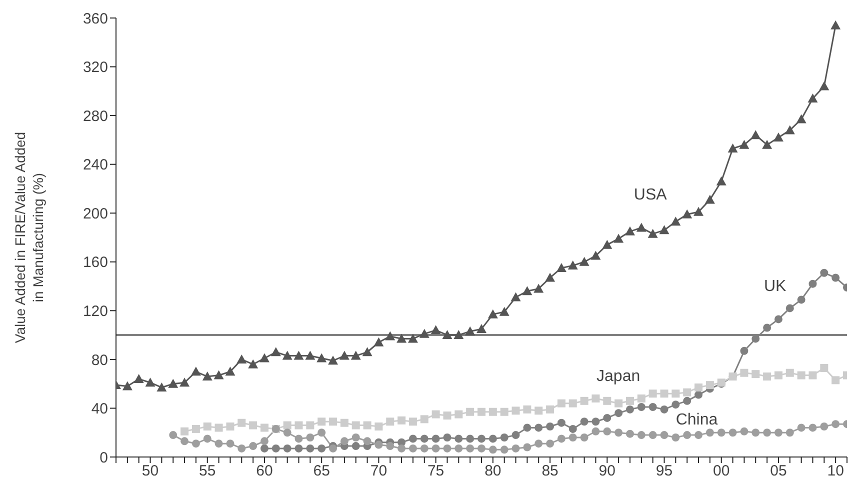 This screenshot has width=859, height=492. I want to click on y-tick-label: 200, so click(95, 213).